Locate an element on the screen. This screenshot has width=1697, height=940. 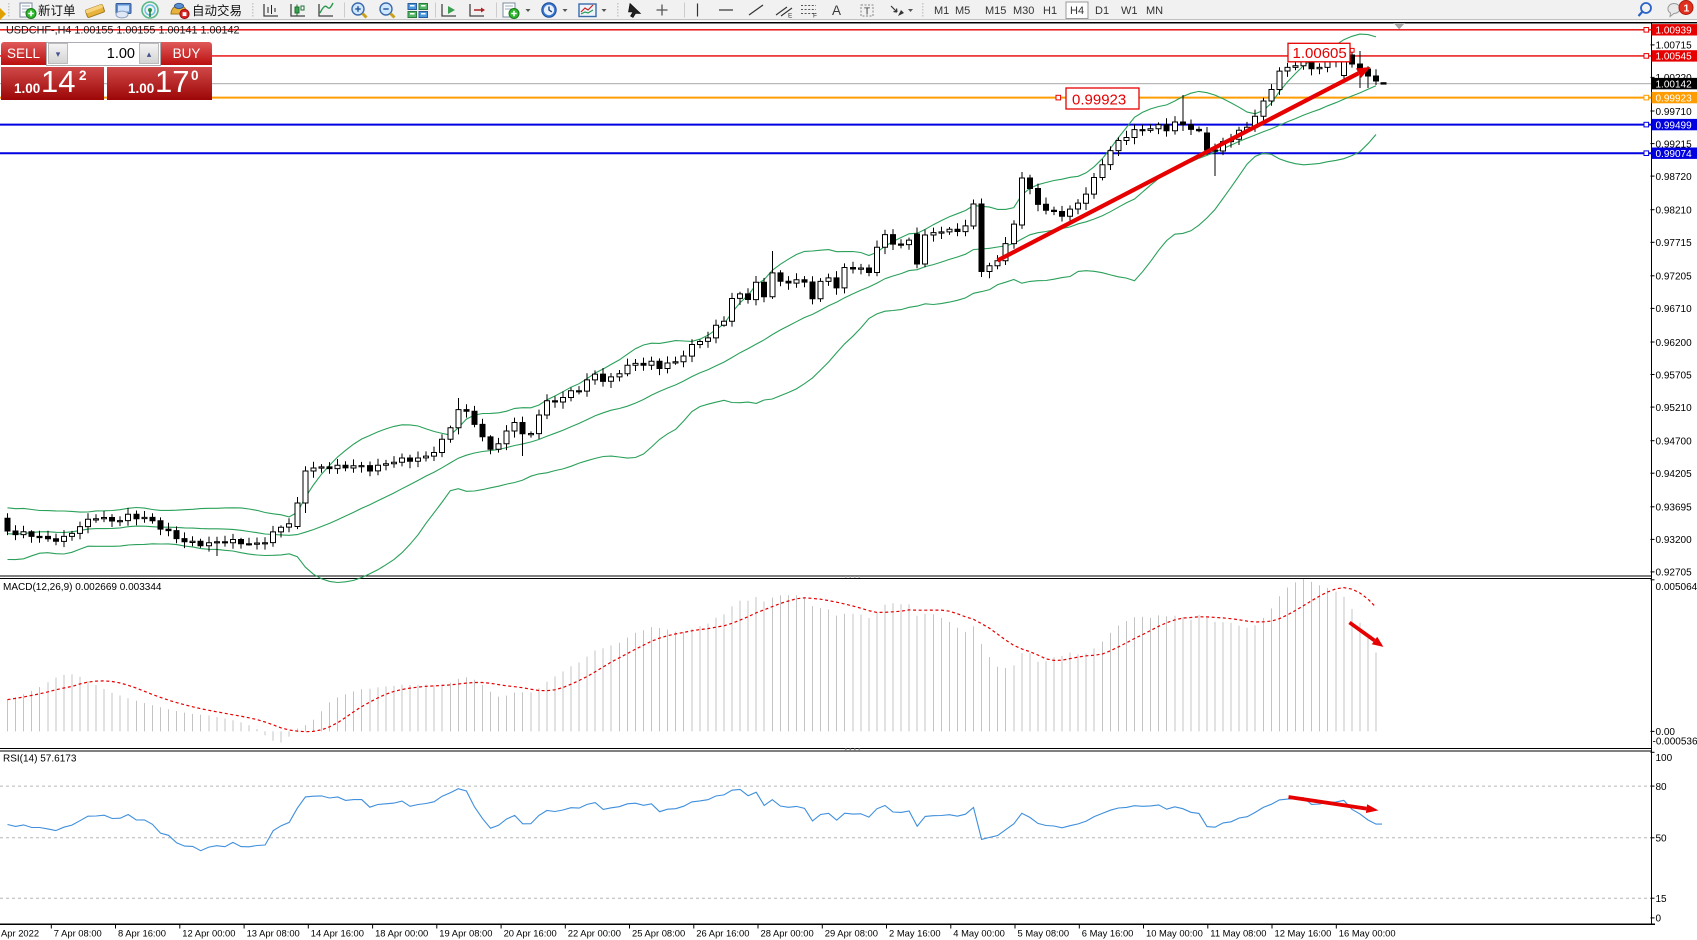
svg-text: RSI(14) 57.6173 is located at coordinates (40, 759).